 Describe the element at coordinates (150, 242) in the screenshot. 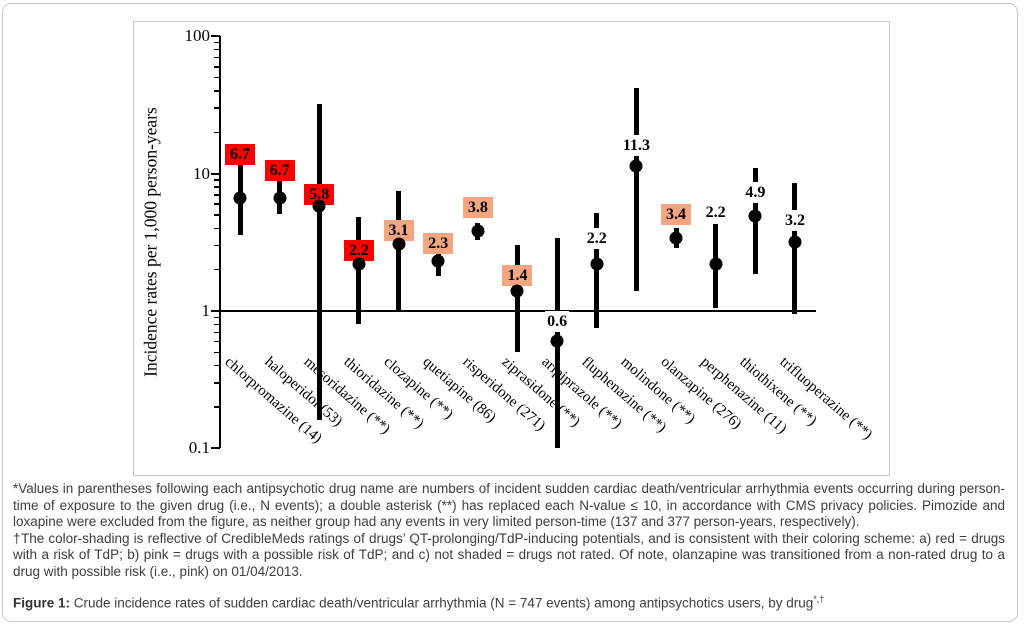

I see `y-axis-title: Incidence rates per 1,000 person-years` at that location.